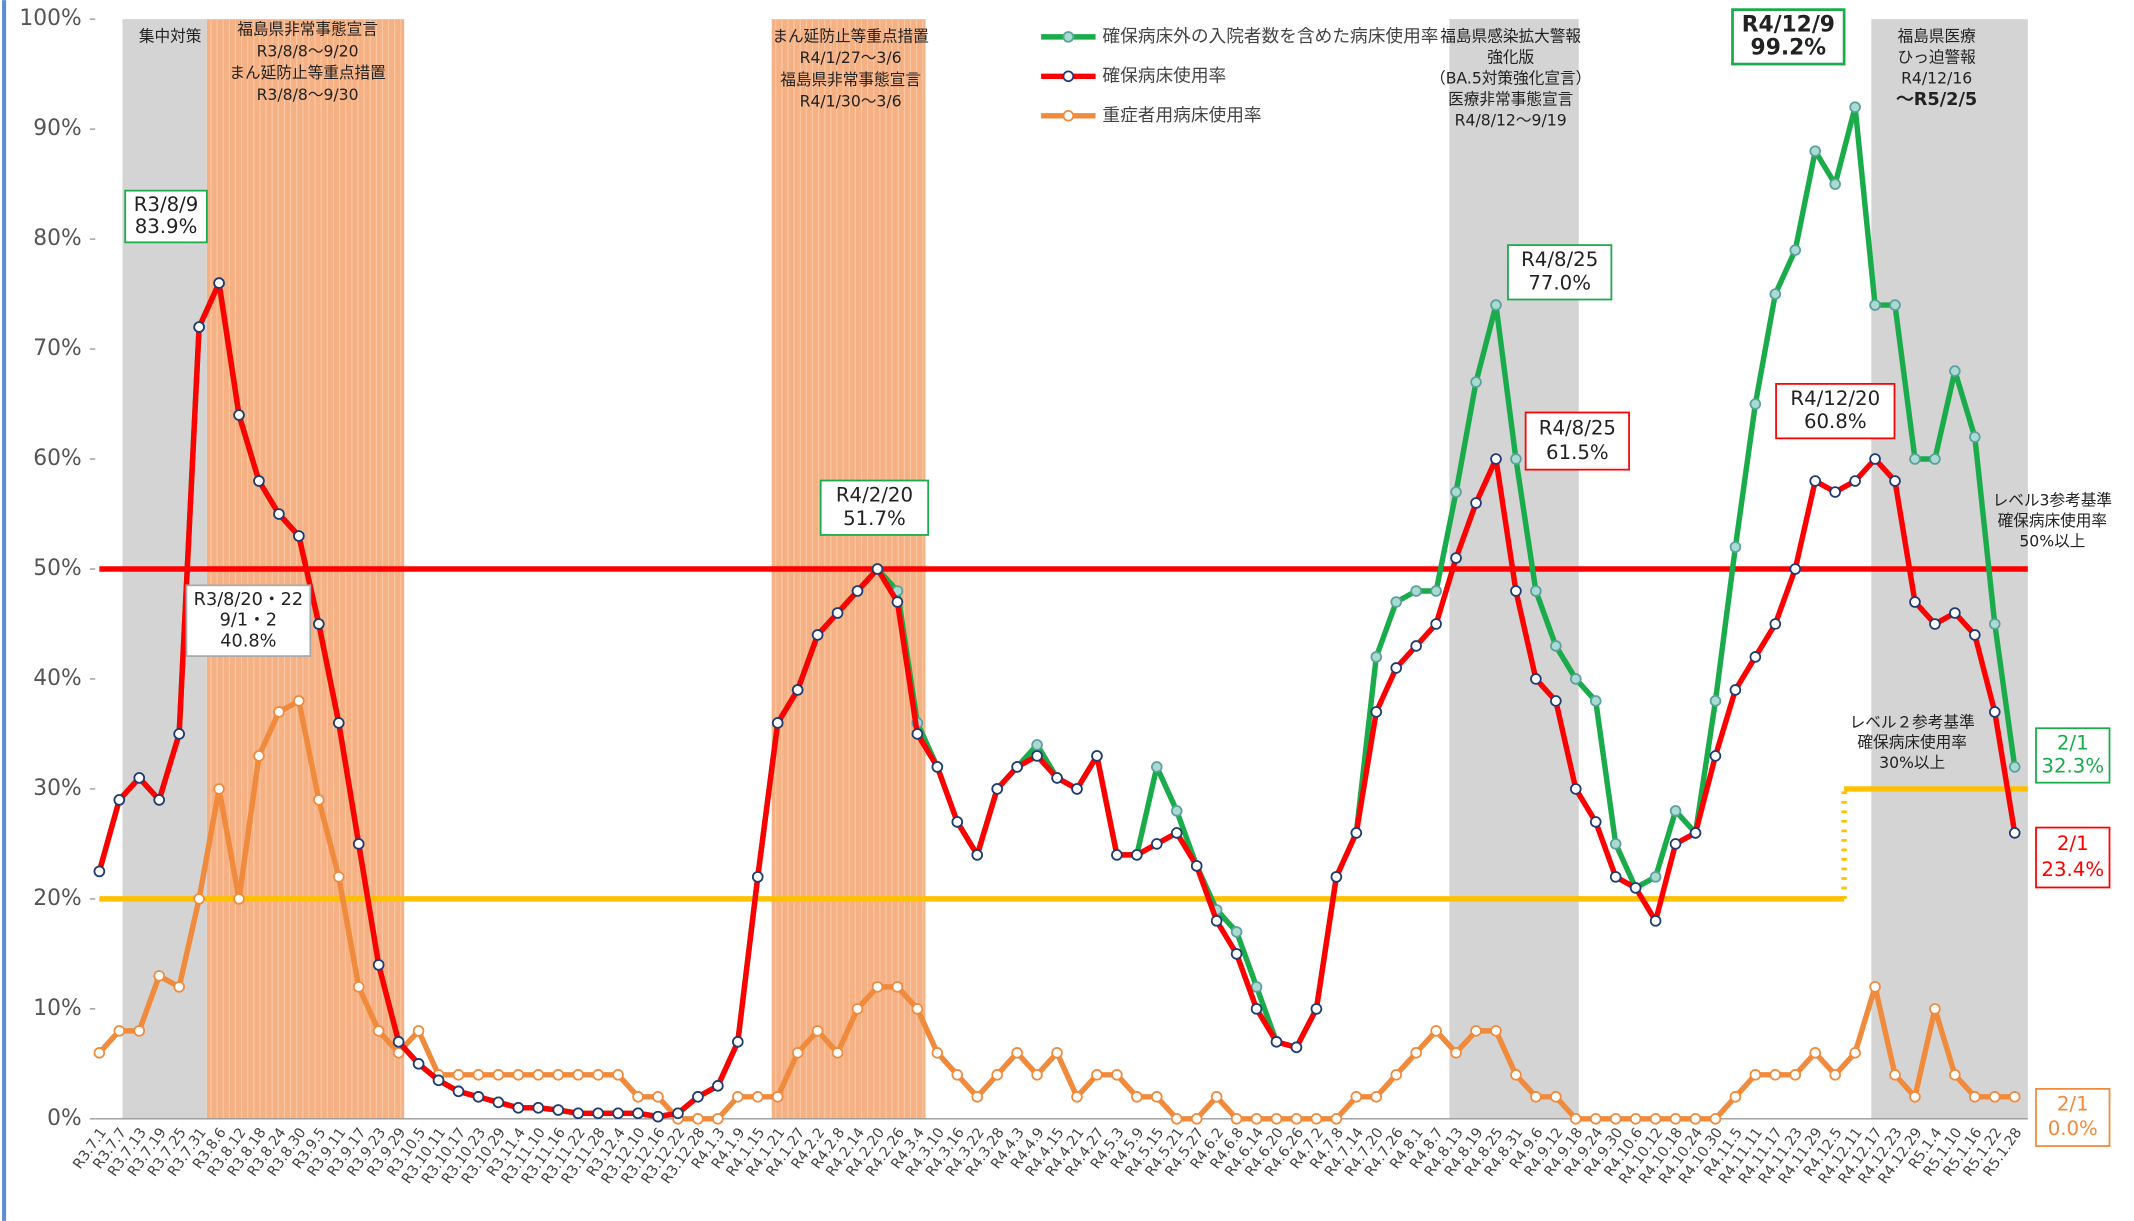  Describe the element at coordinates (1912, 762) in the screenshot. I see `reference-label: 30%以上` at that location.